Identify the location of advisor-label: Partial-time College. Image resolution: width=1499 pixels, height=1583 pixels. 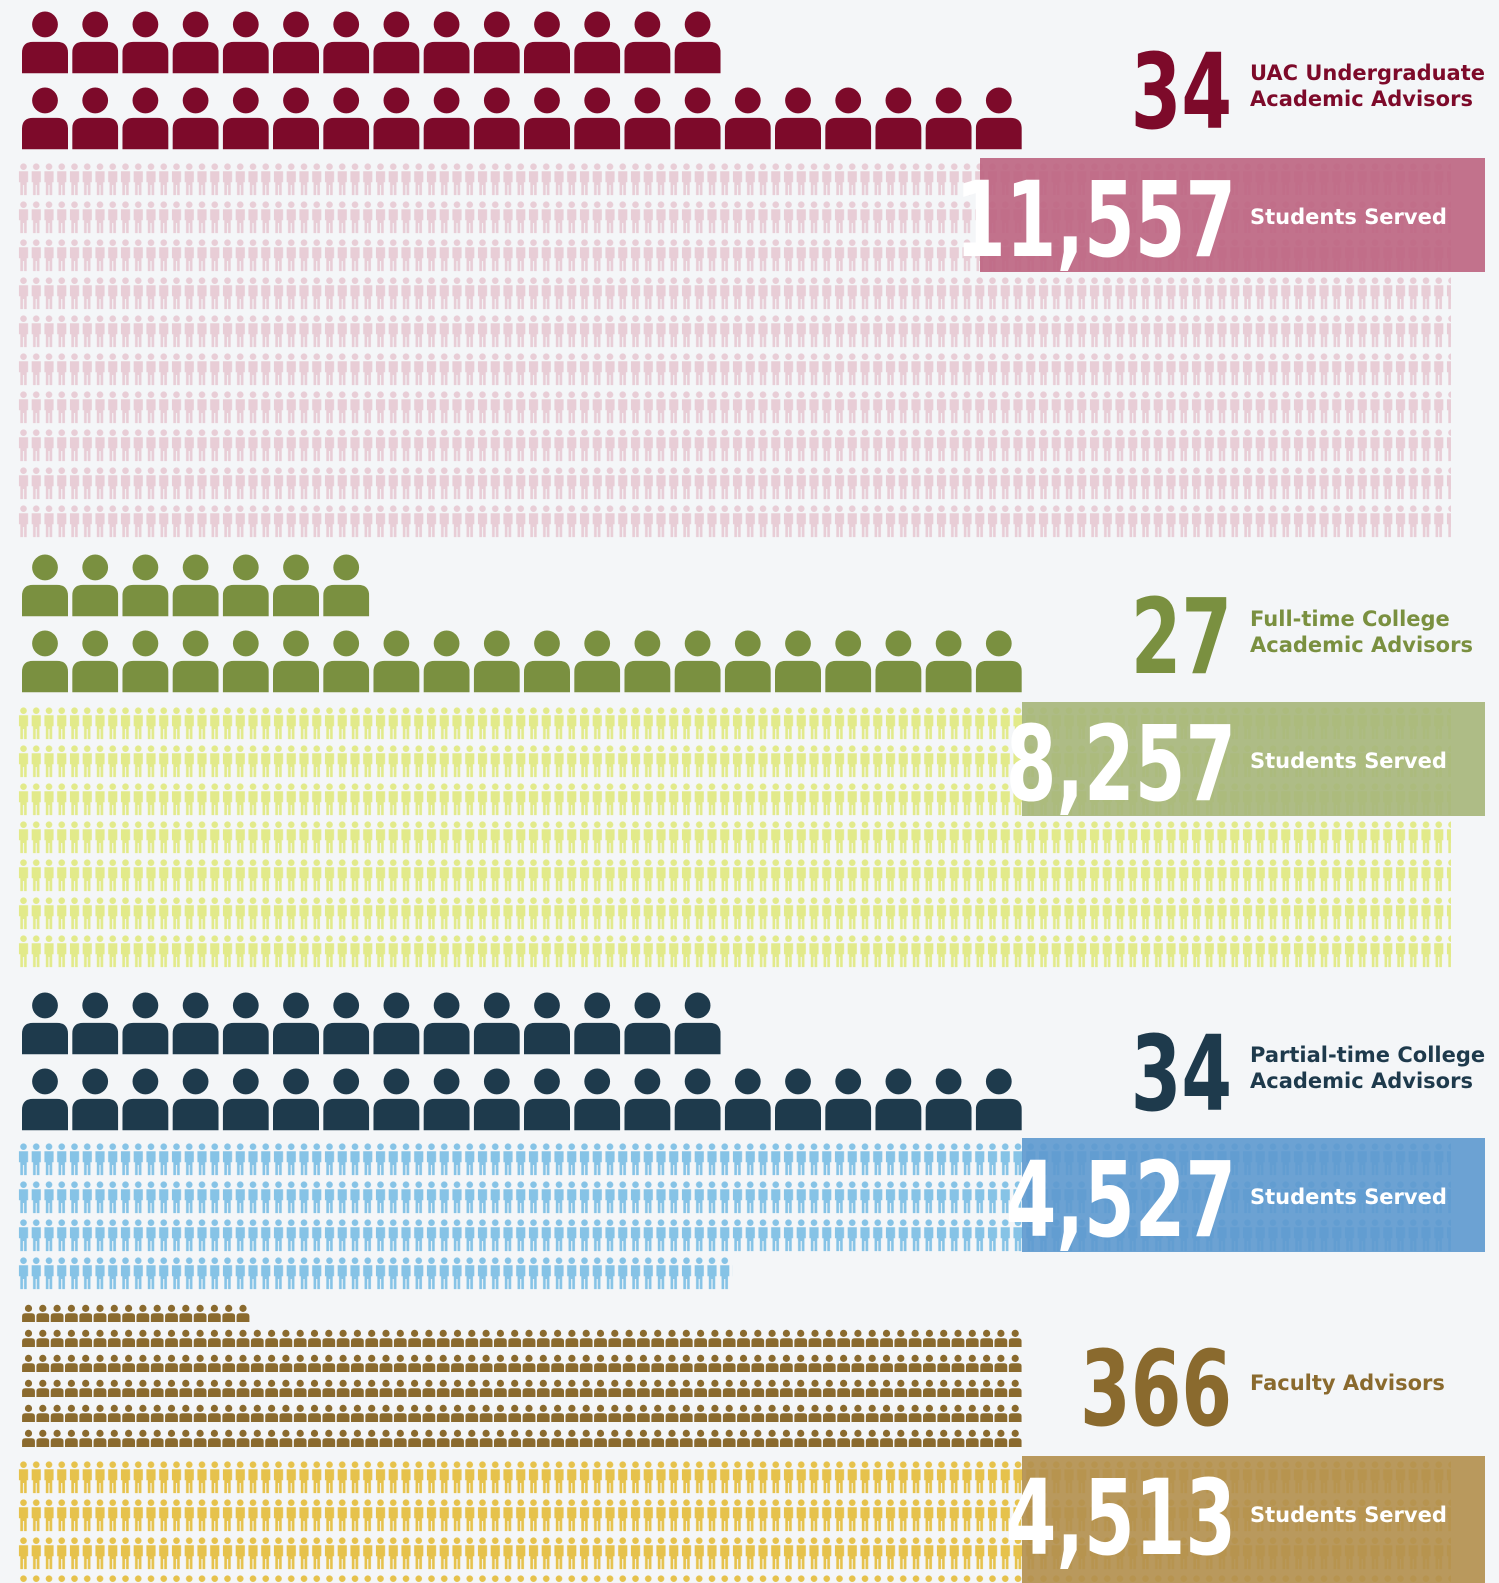
(1367, 1055).